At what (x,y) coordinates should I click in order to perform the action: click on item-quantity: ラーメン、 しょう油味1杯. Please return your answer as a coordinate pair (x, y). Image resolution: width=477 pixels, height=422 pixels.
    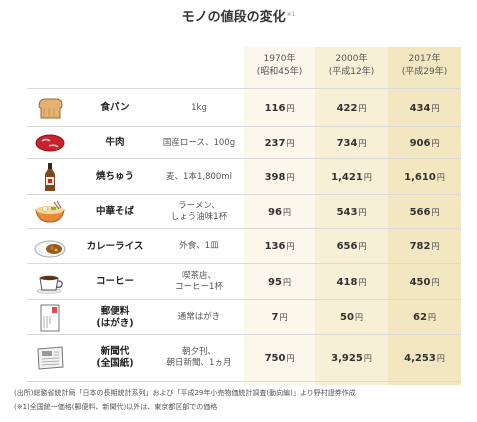
    Looking at the image, I should click on (199, 211).